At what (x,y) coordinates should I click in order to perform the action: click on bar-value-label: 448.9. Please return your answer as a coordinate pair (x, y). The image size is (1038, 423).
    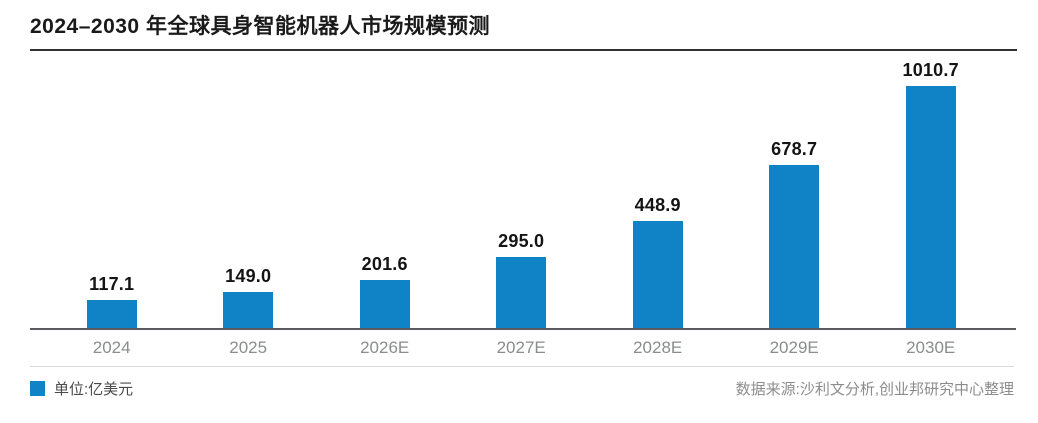
    Looking at the image, I should click on (657, 205).